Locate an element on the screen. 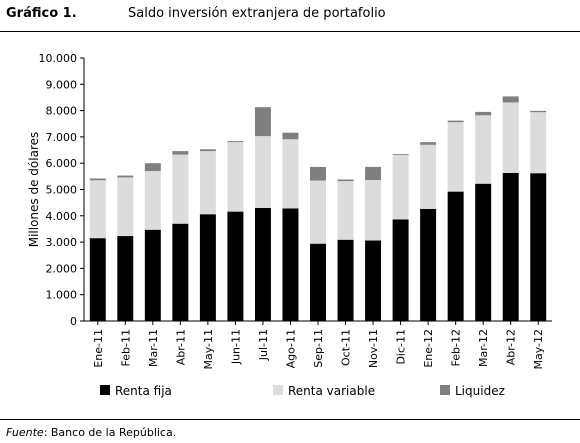 This screenshot has height=443, width=580. x-tick-label: Nov-11 is located at coordinates (373, 348).